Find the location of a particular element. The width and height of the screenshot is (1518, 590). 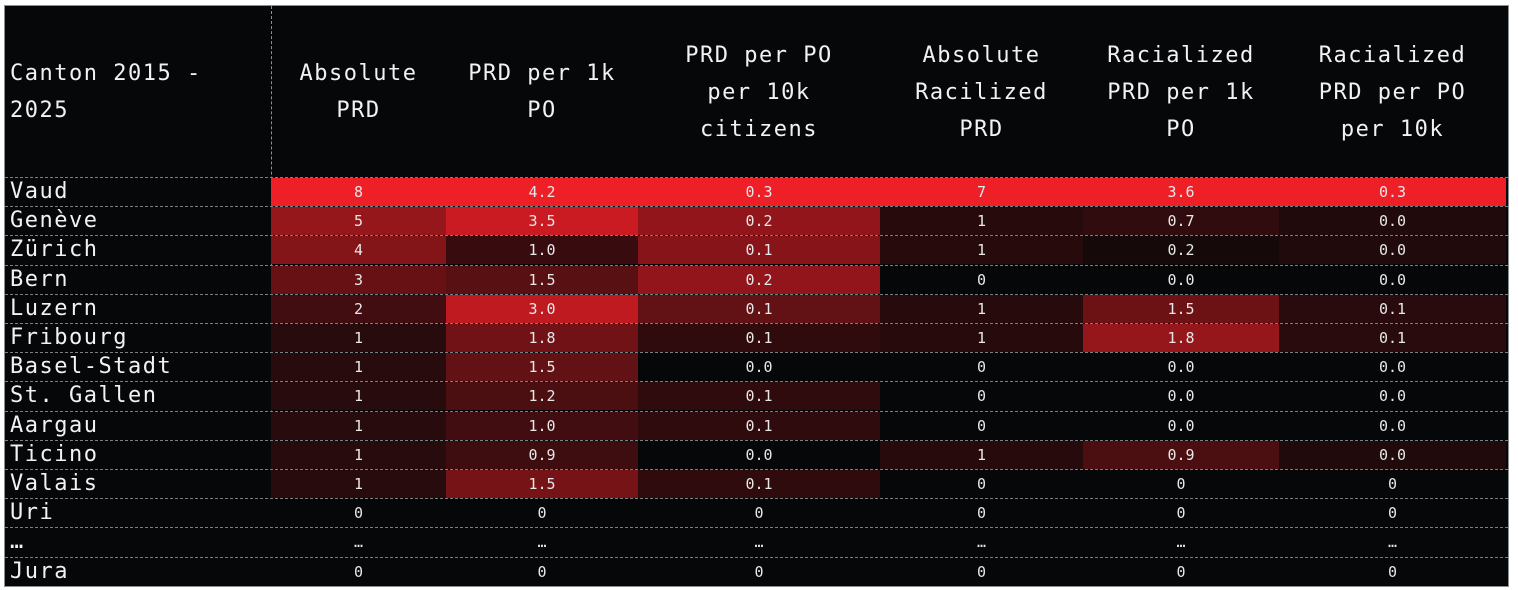

heatmap-cell: 7 is located at coordinates (981, 192).